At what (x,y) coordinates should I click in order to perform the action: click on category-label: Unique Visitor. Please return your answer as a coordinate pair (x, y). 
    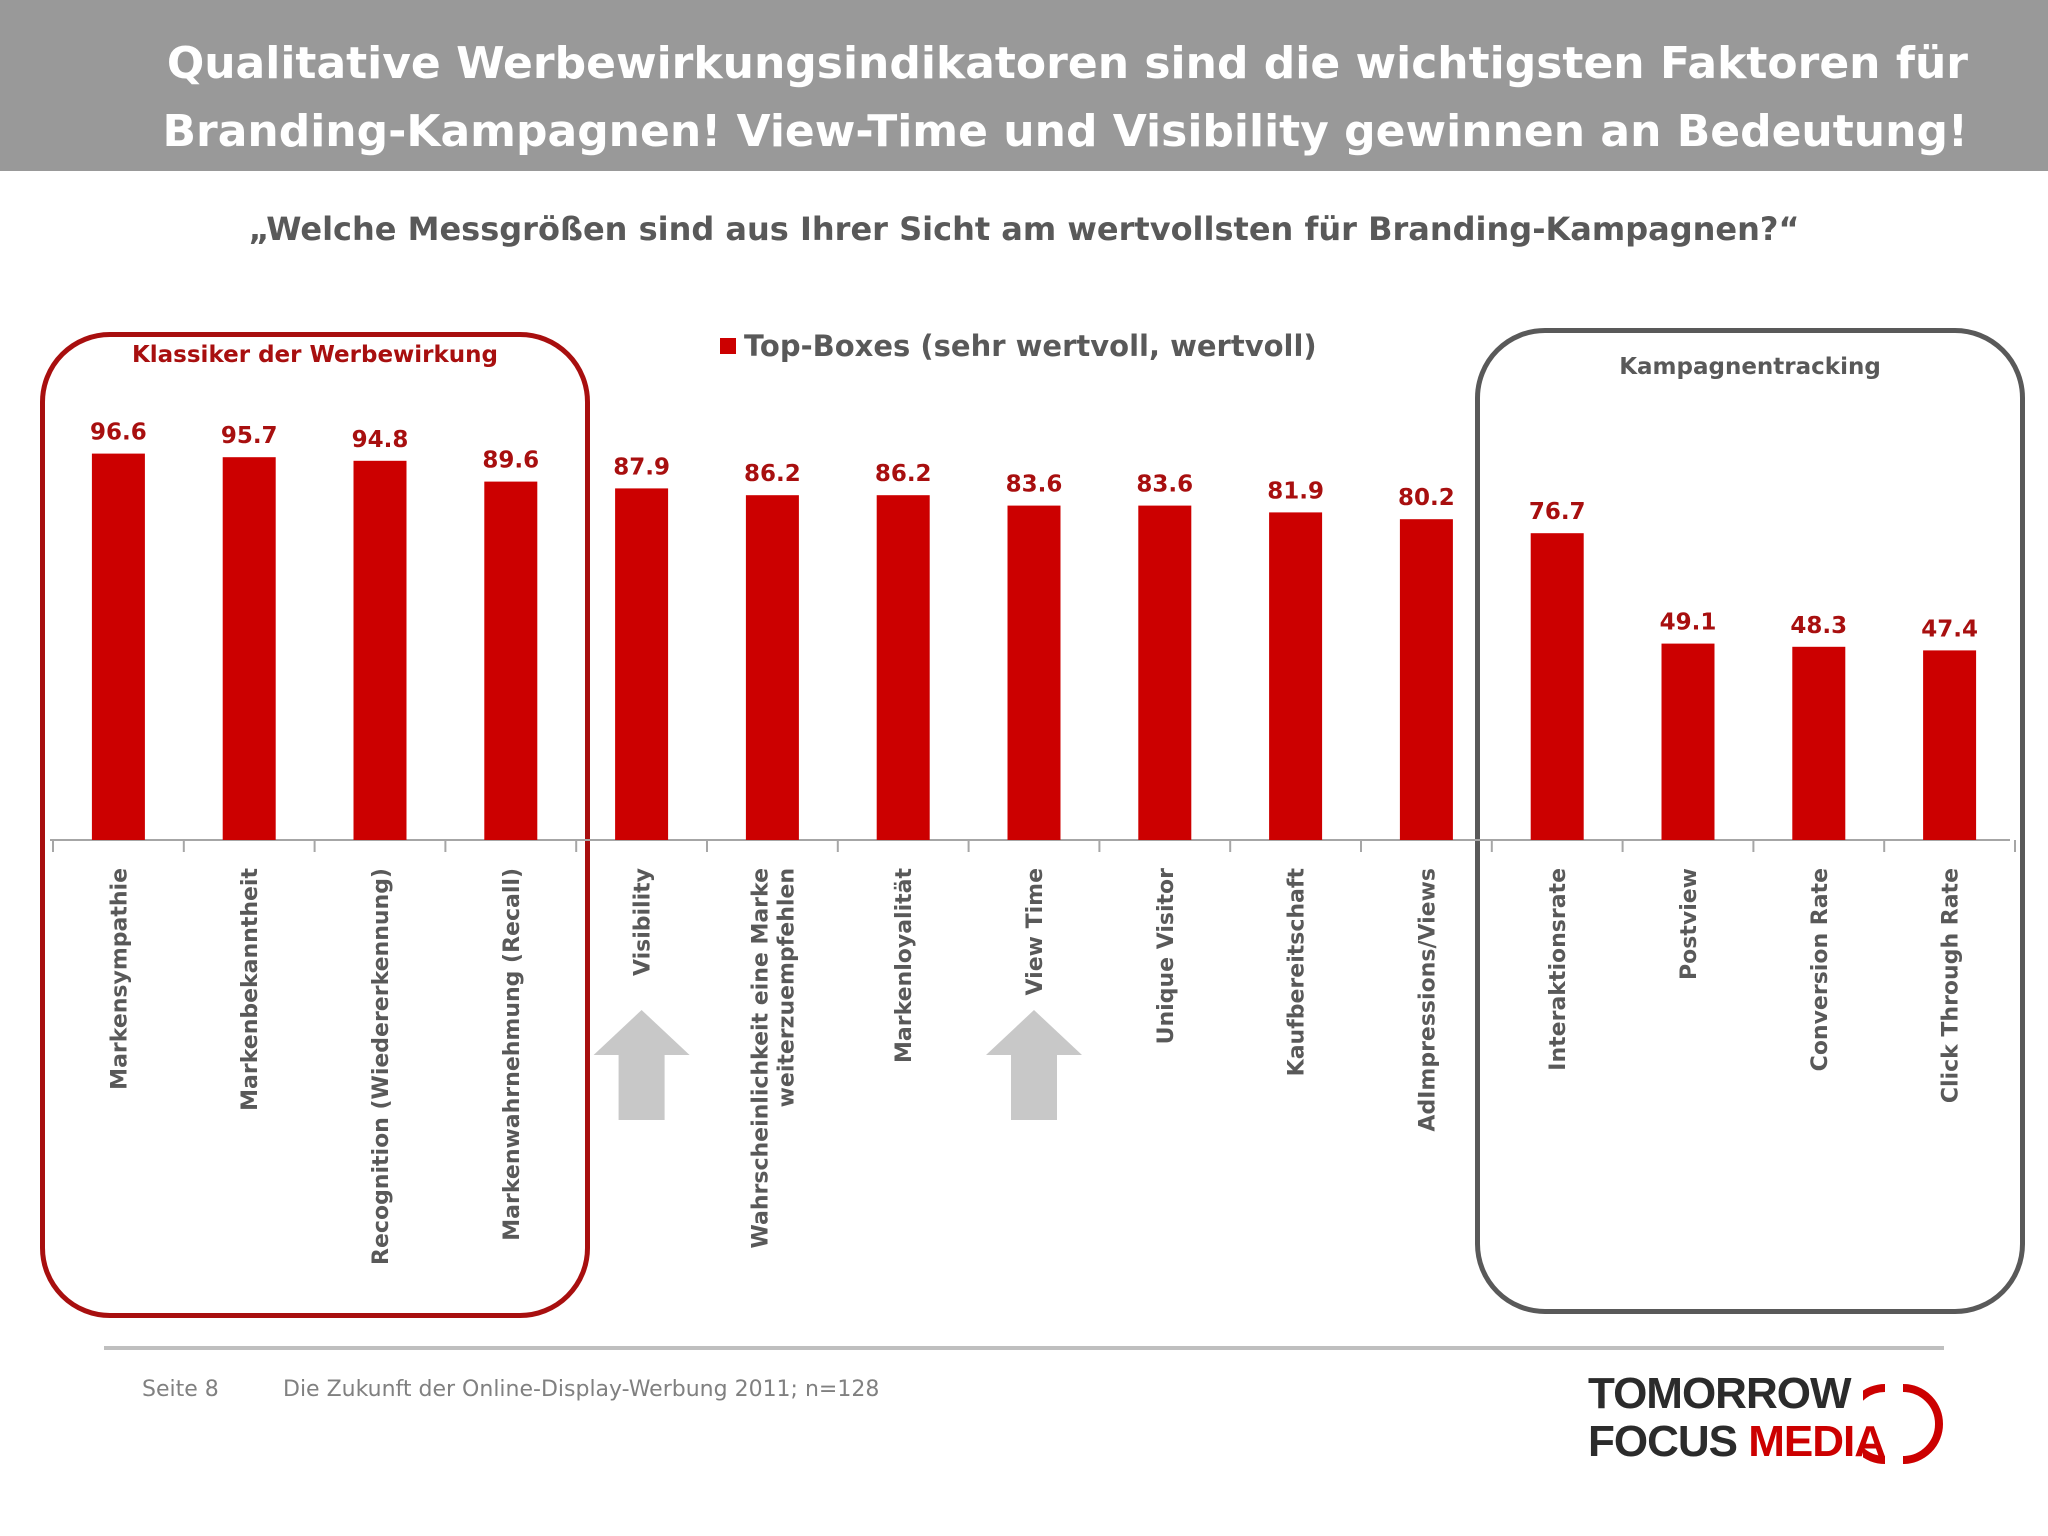
    Looking at the image, I should click on (1166, 956).